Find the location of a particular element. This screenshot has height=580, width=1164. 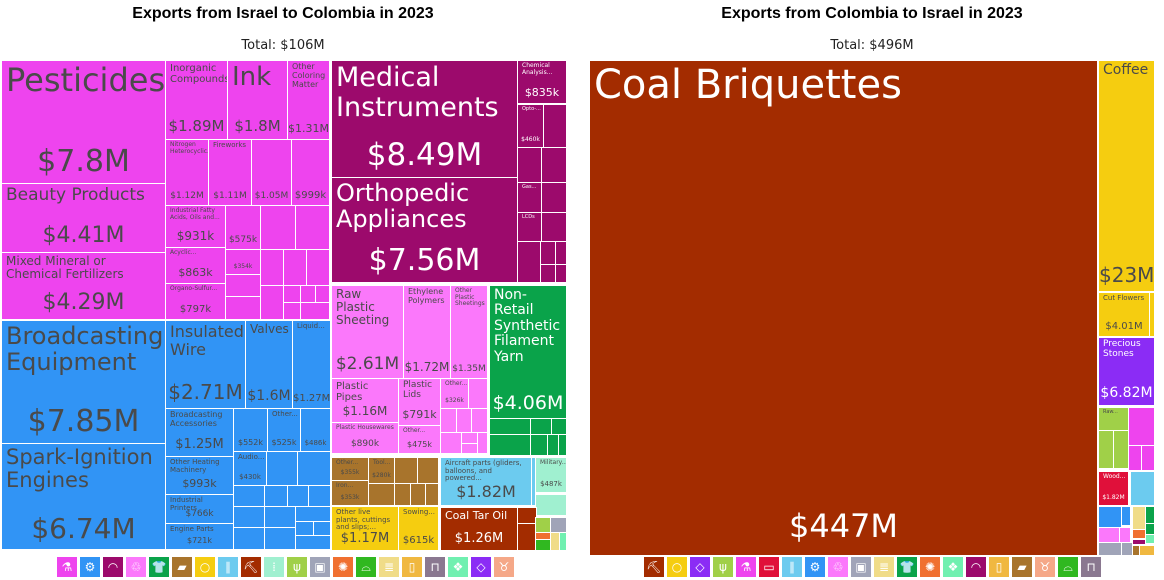

wheat-icon: ψ is located at coordinates (723, 567).